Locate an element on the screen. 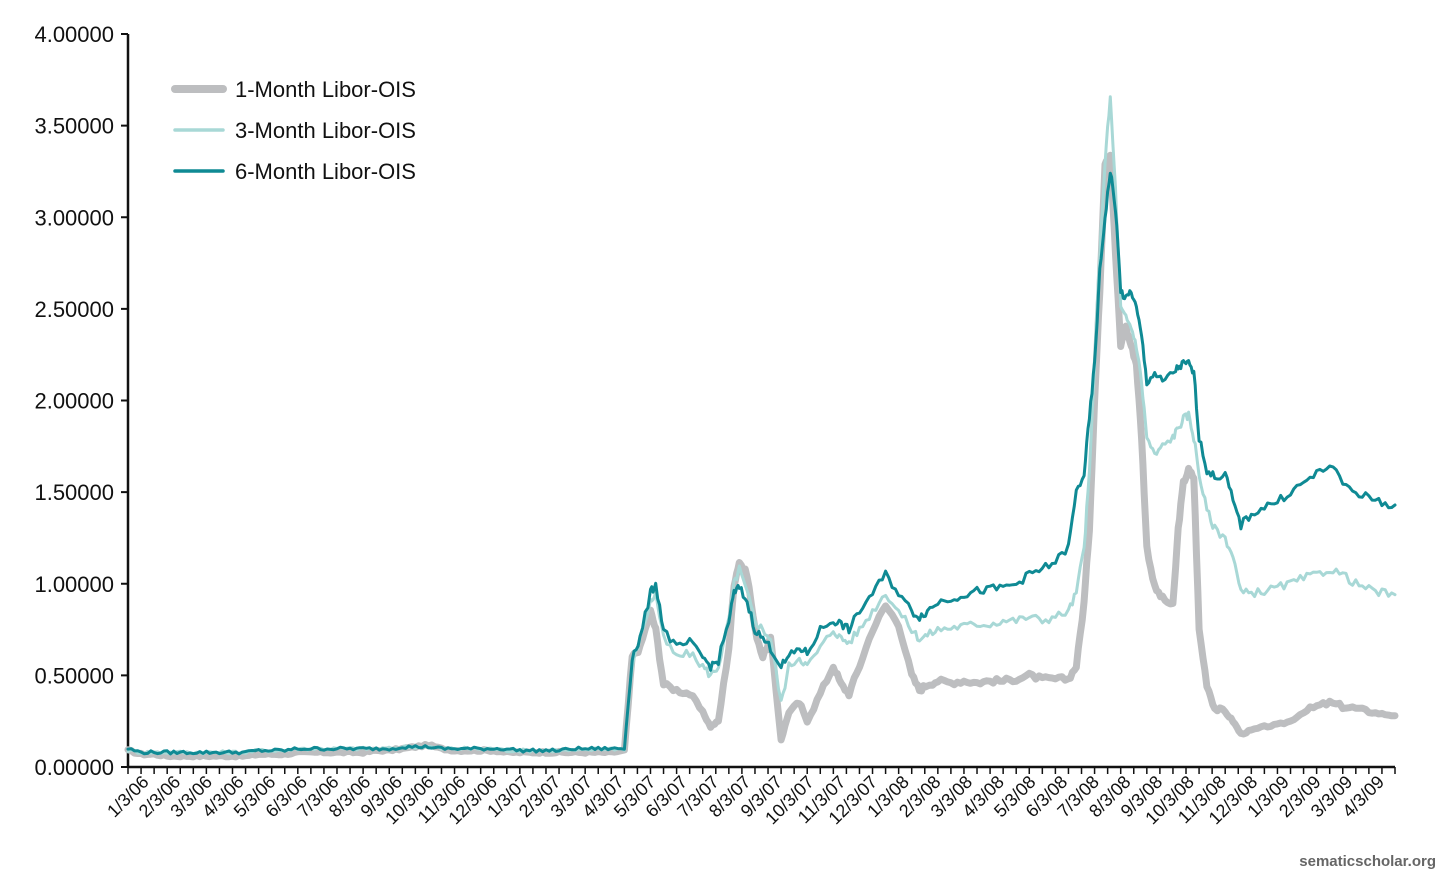 This screenshot has width=1456, height=880. y-tick-label: 1.00000 is located at coordinates (74, 584).